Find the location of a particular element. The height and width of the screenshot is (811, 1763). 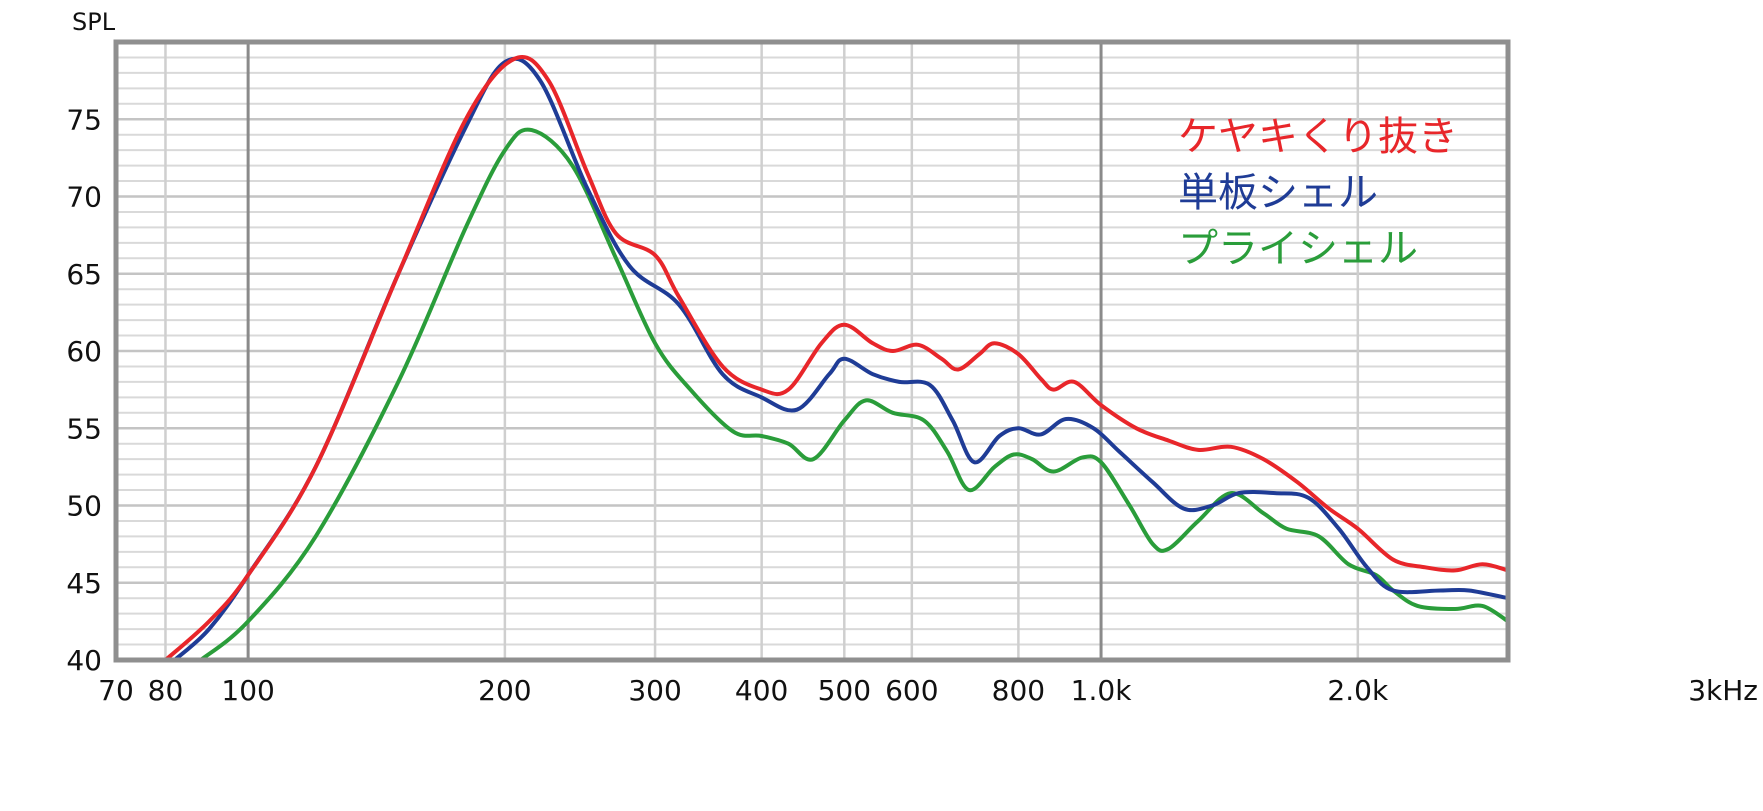

legend-entry: ケヤキくり抜き is located at coordinates (1318, 137).